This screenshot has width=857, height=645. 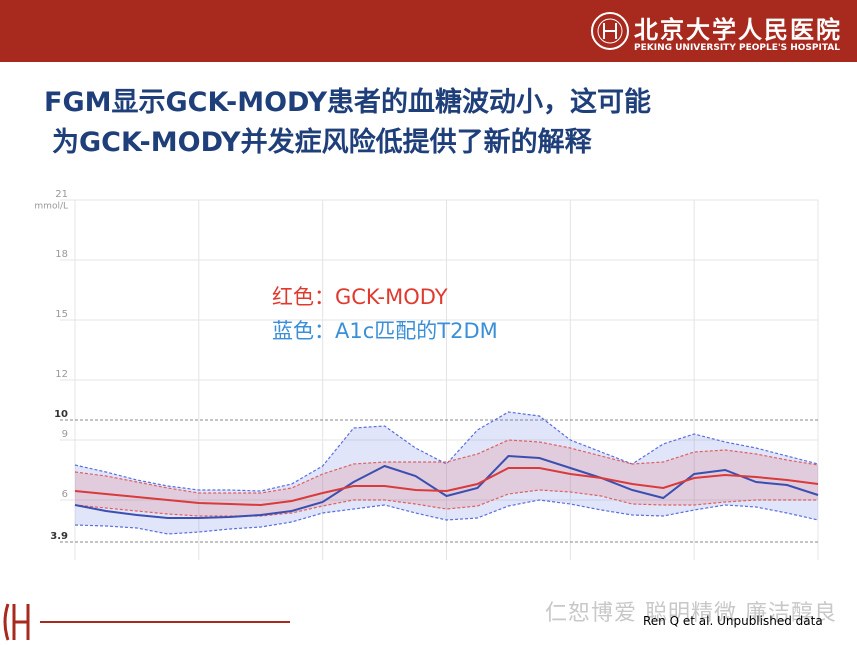 I want to click on y-tick-label: 3.9, so click(x=59, y=536).